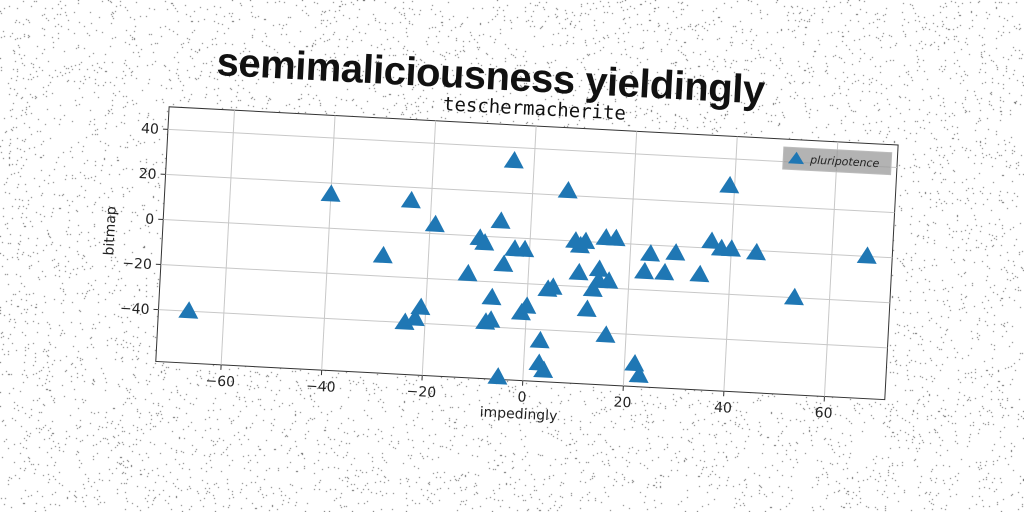 This screenshot has width=1024, height=512. Describe the element at coordinates (518, 414) in the screenshot. I see `x-axis-label: impedingly` at that location.